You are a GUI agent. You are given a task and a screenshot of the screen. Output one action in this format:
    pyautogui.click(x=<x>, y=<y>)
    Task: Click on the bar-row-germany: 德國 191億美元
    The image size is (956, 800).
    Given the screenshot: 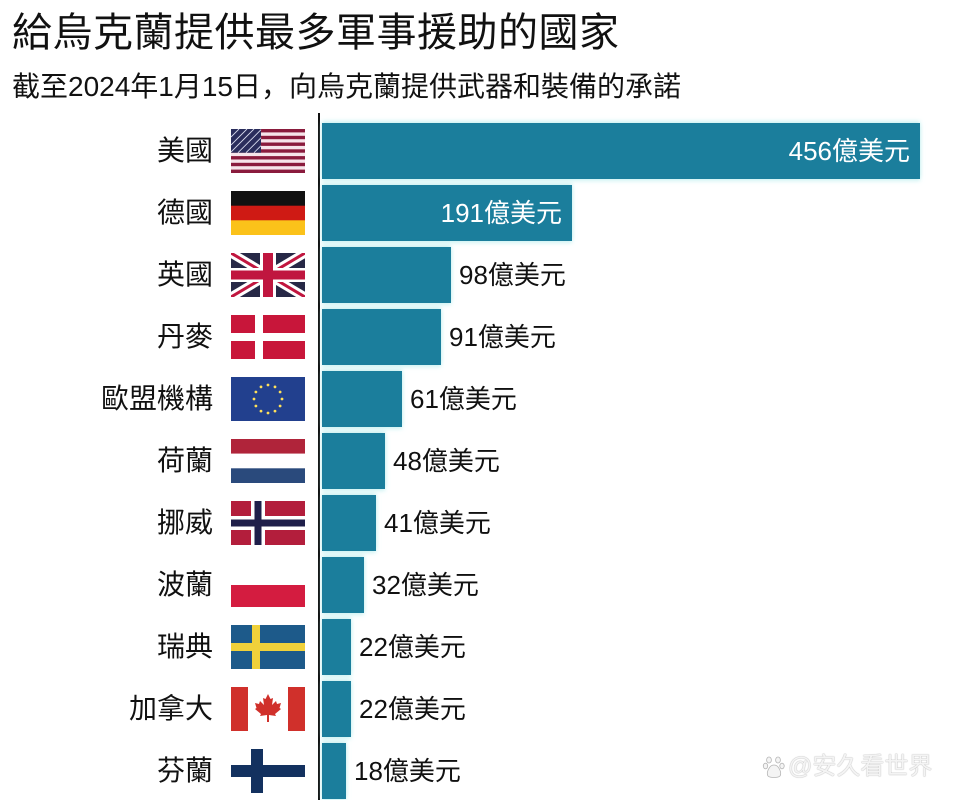 What is the action you would take?
    pyautogui.click(x=478, y=213)
    